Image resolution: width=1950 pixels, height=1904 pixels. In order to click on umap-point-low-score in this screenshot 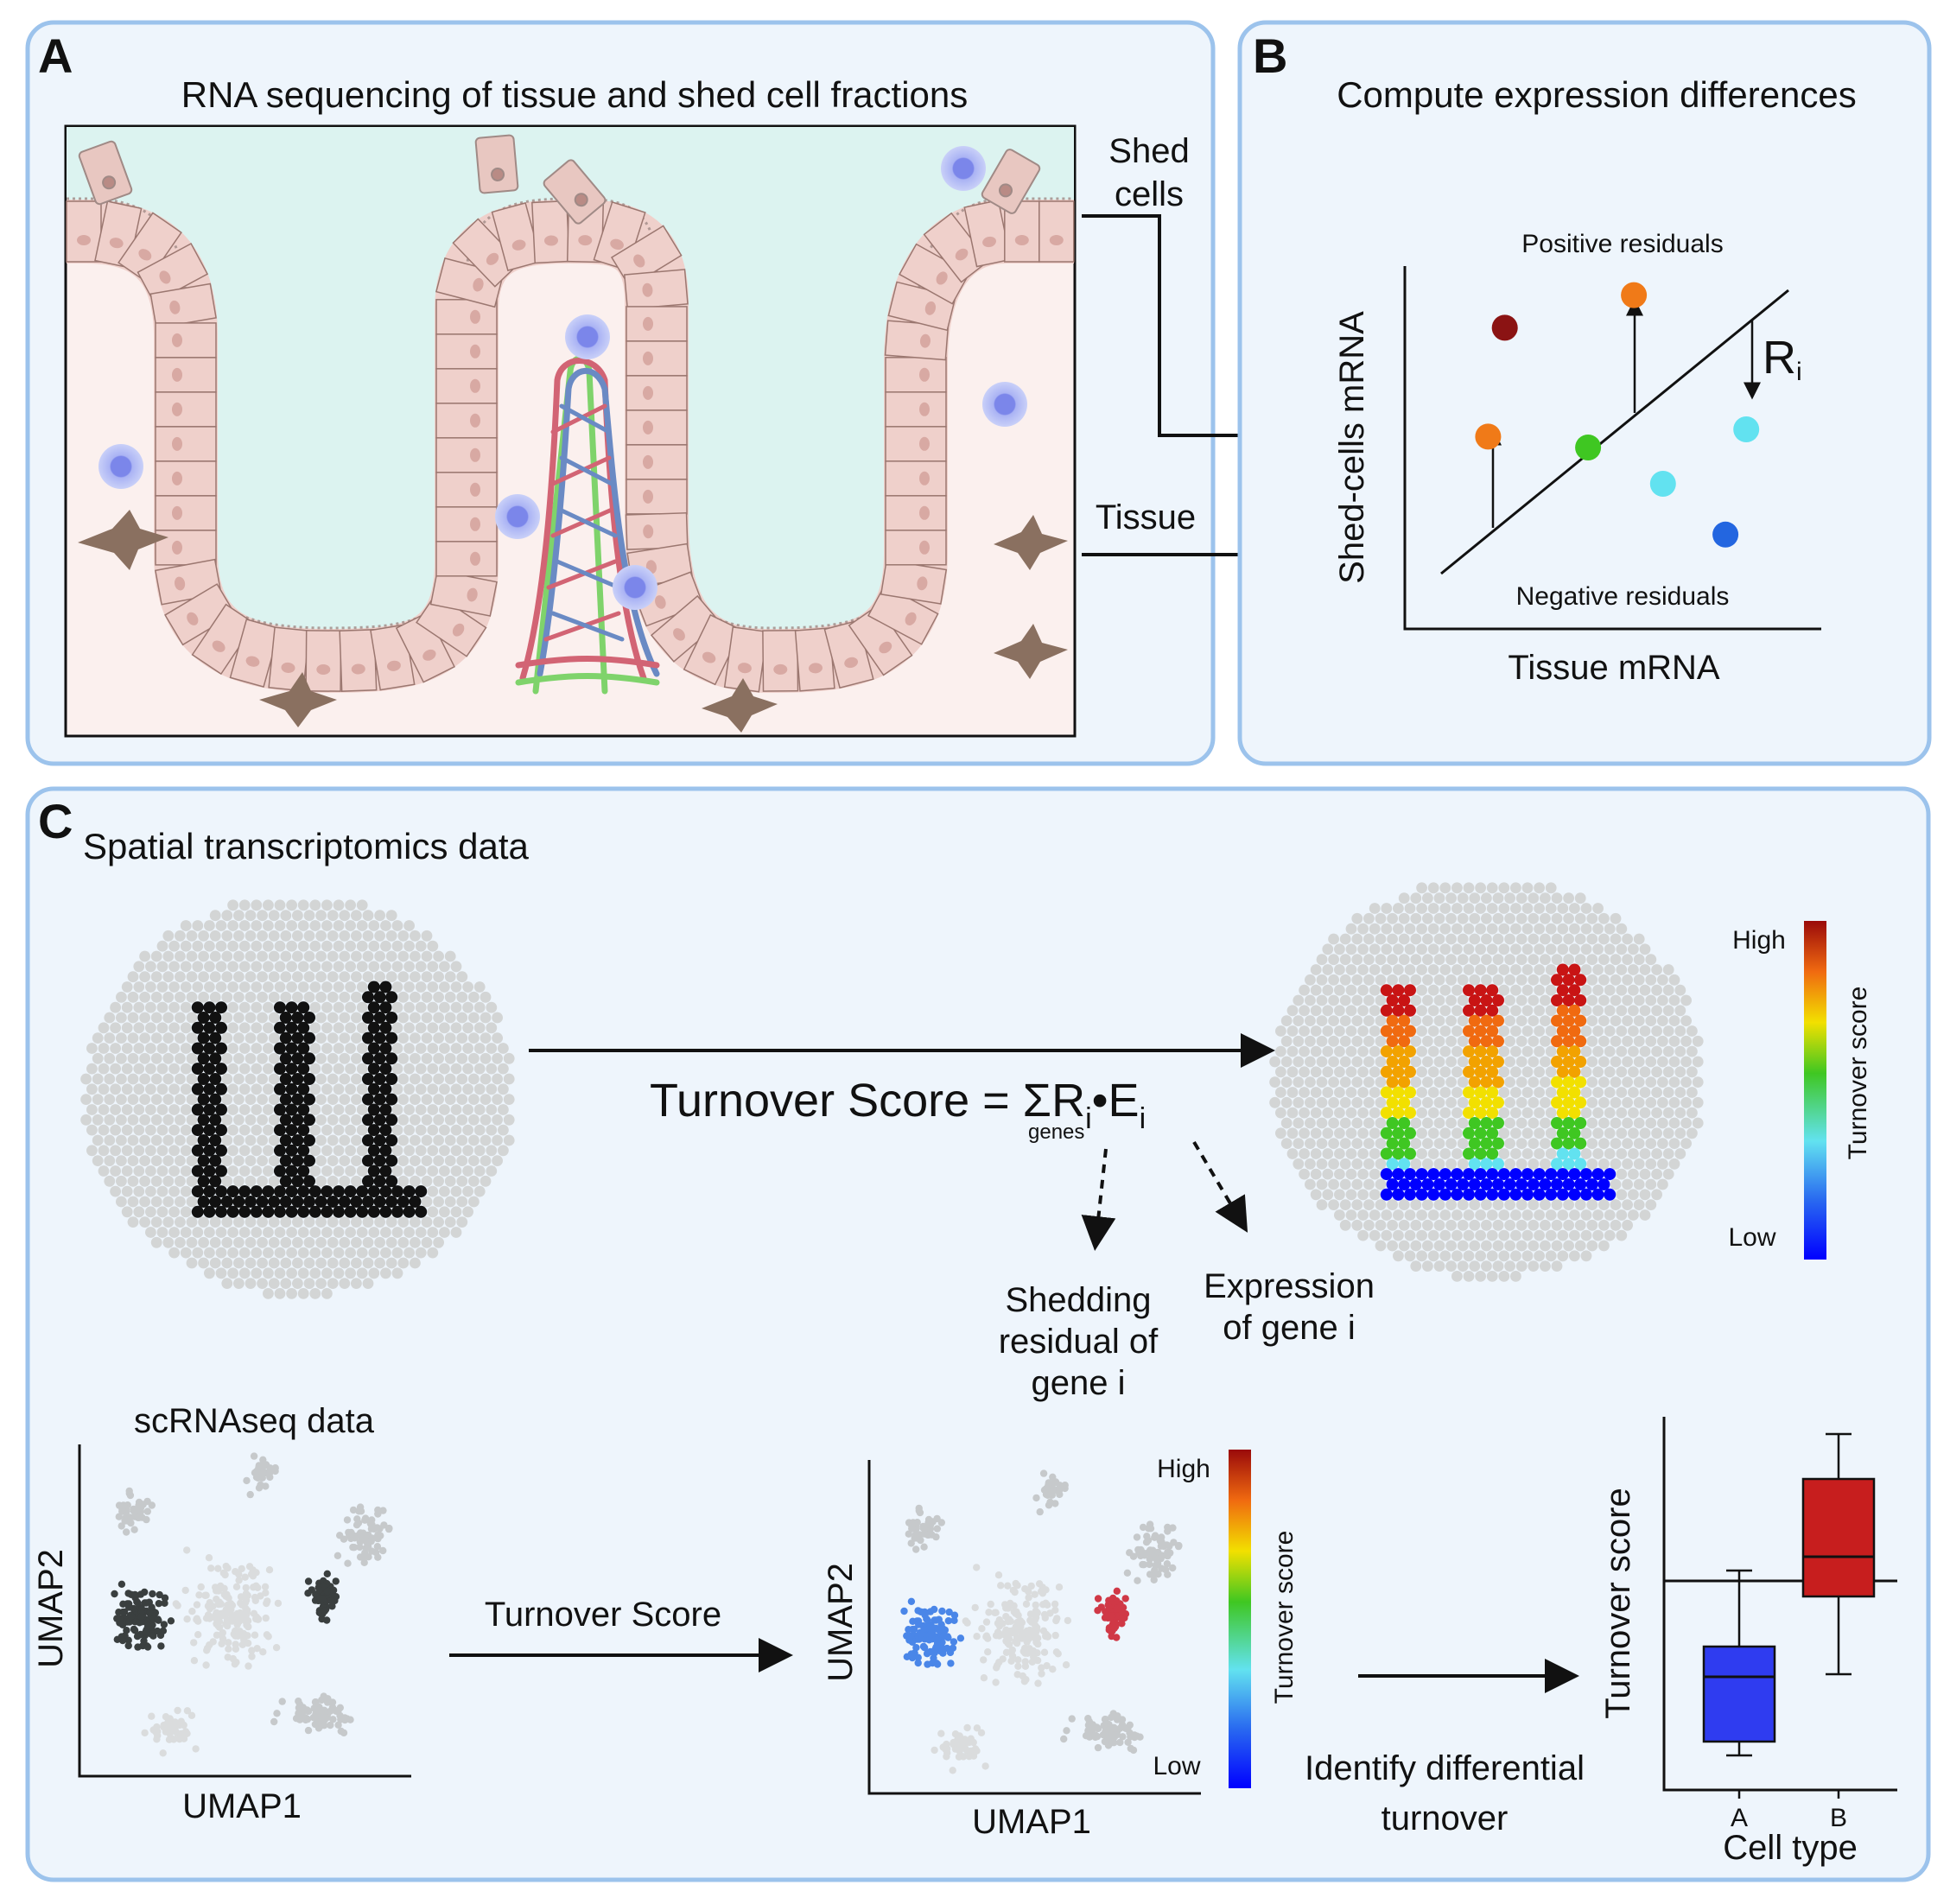, I will do `click(937, 1643)`.